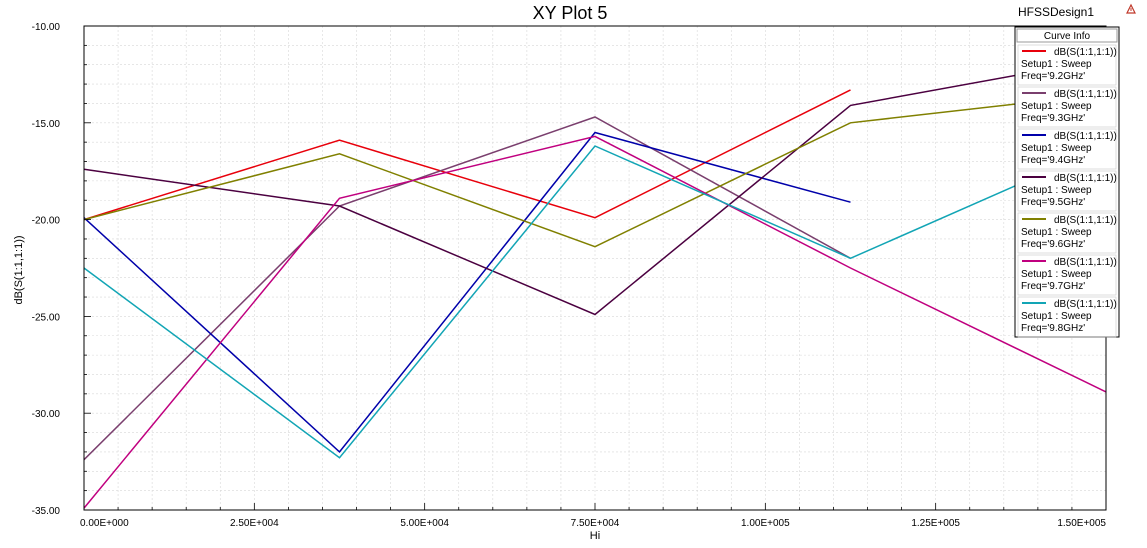 Image resolution: width=1147 pixels, height=548 pixels. Describe the element at coordinates (46, 221) in the screenshot. I see `y-tick-label: -20.00` at that location.